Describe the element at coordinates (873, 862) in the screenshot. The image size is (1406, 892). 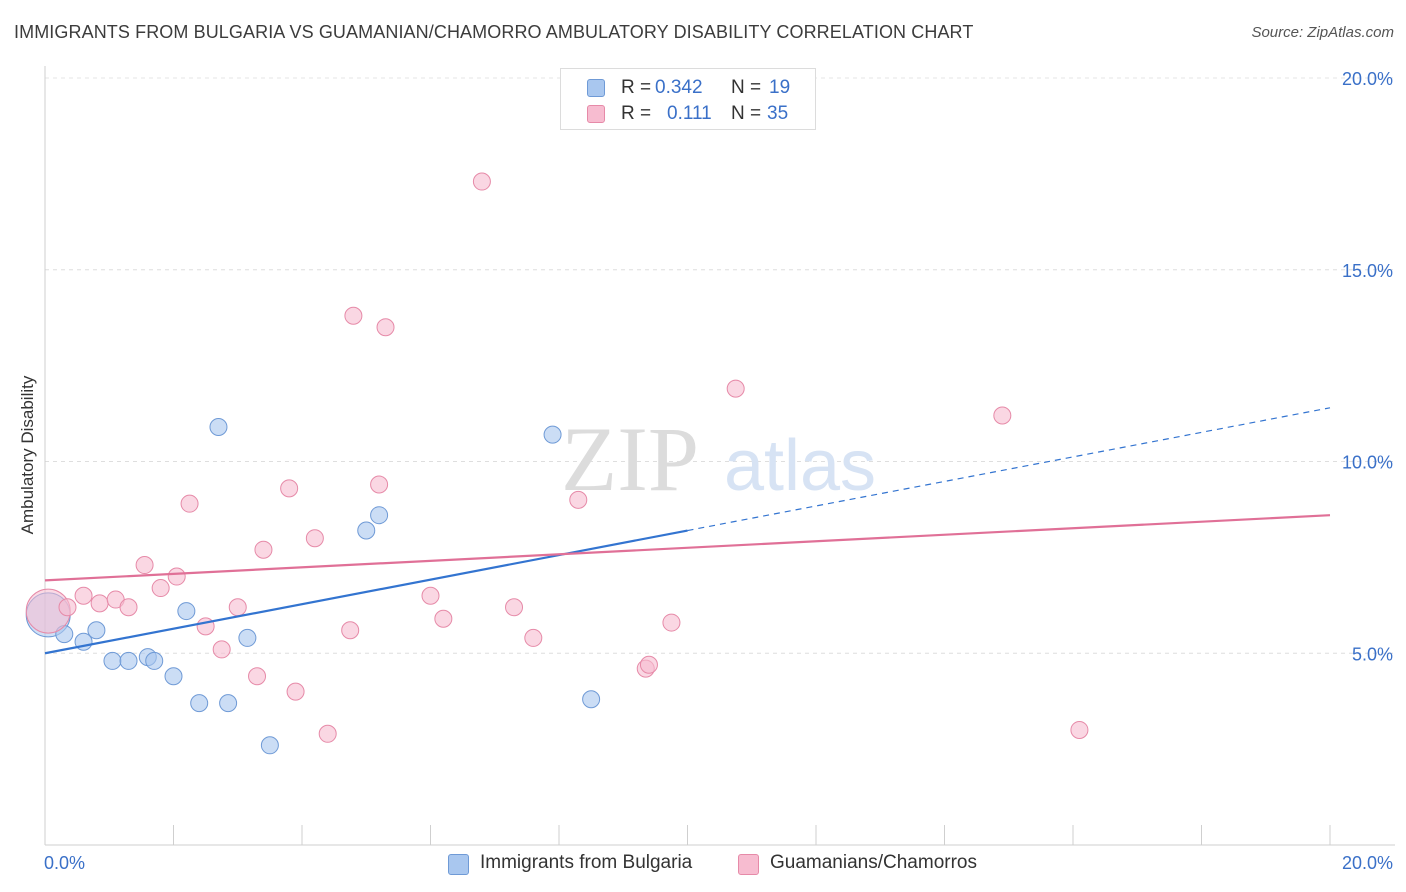
I see `legend-label-guamanian: Guamanians/Chamorros` at that location.